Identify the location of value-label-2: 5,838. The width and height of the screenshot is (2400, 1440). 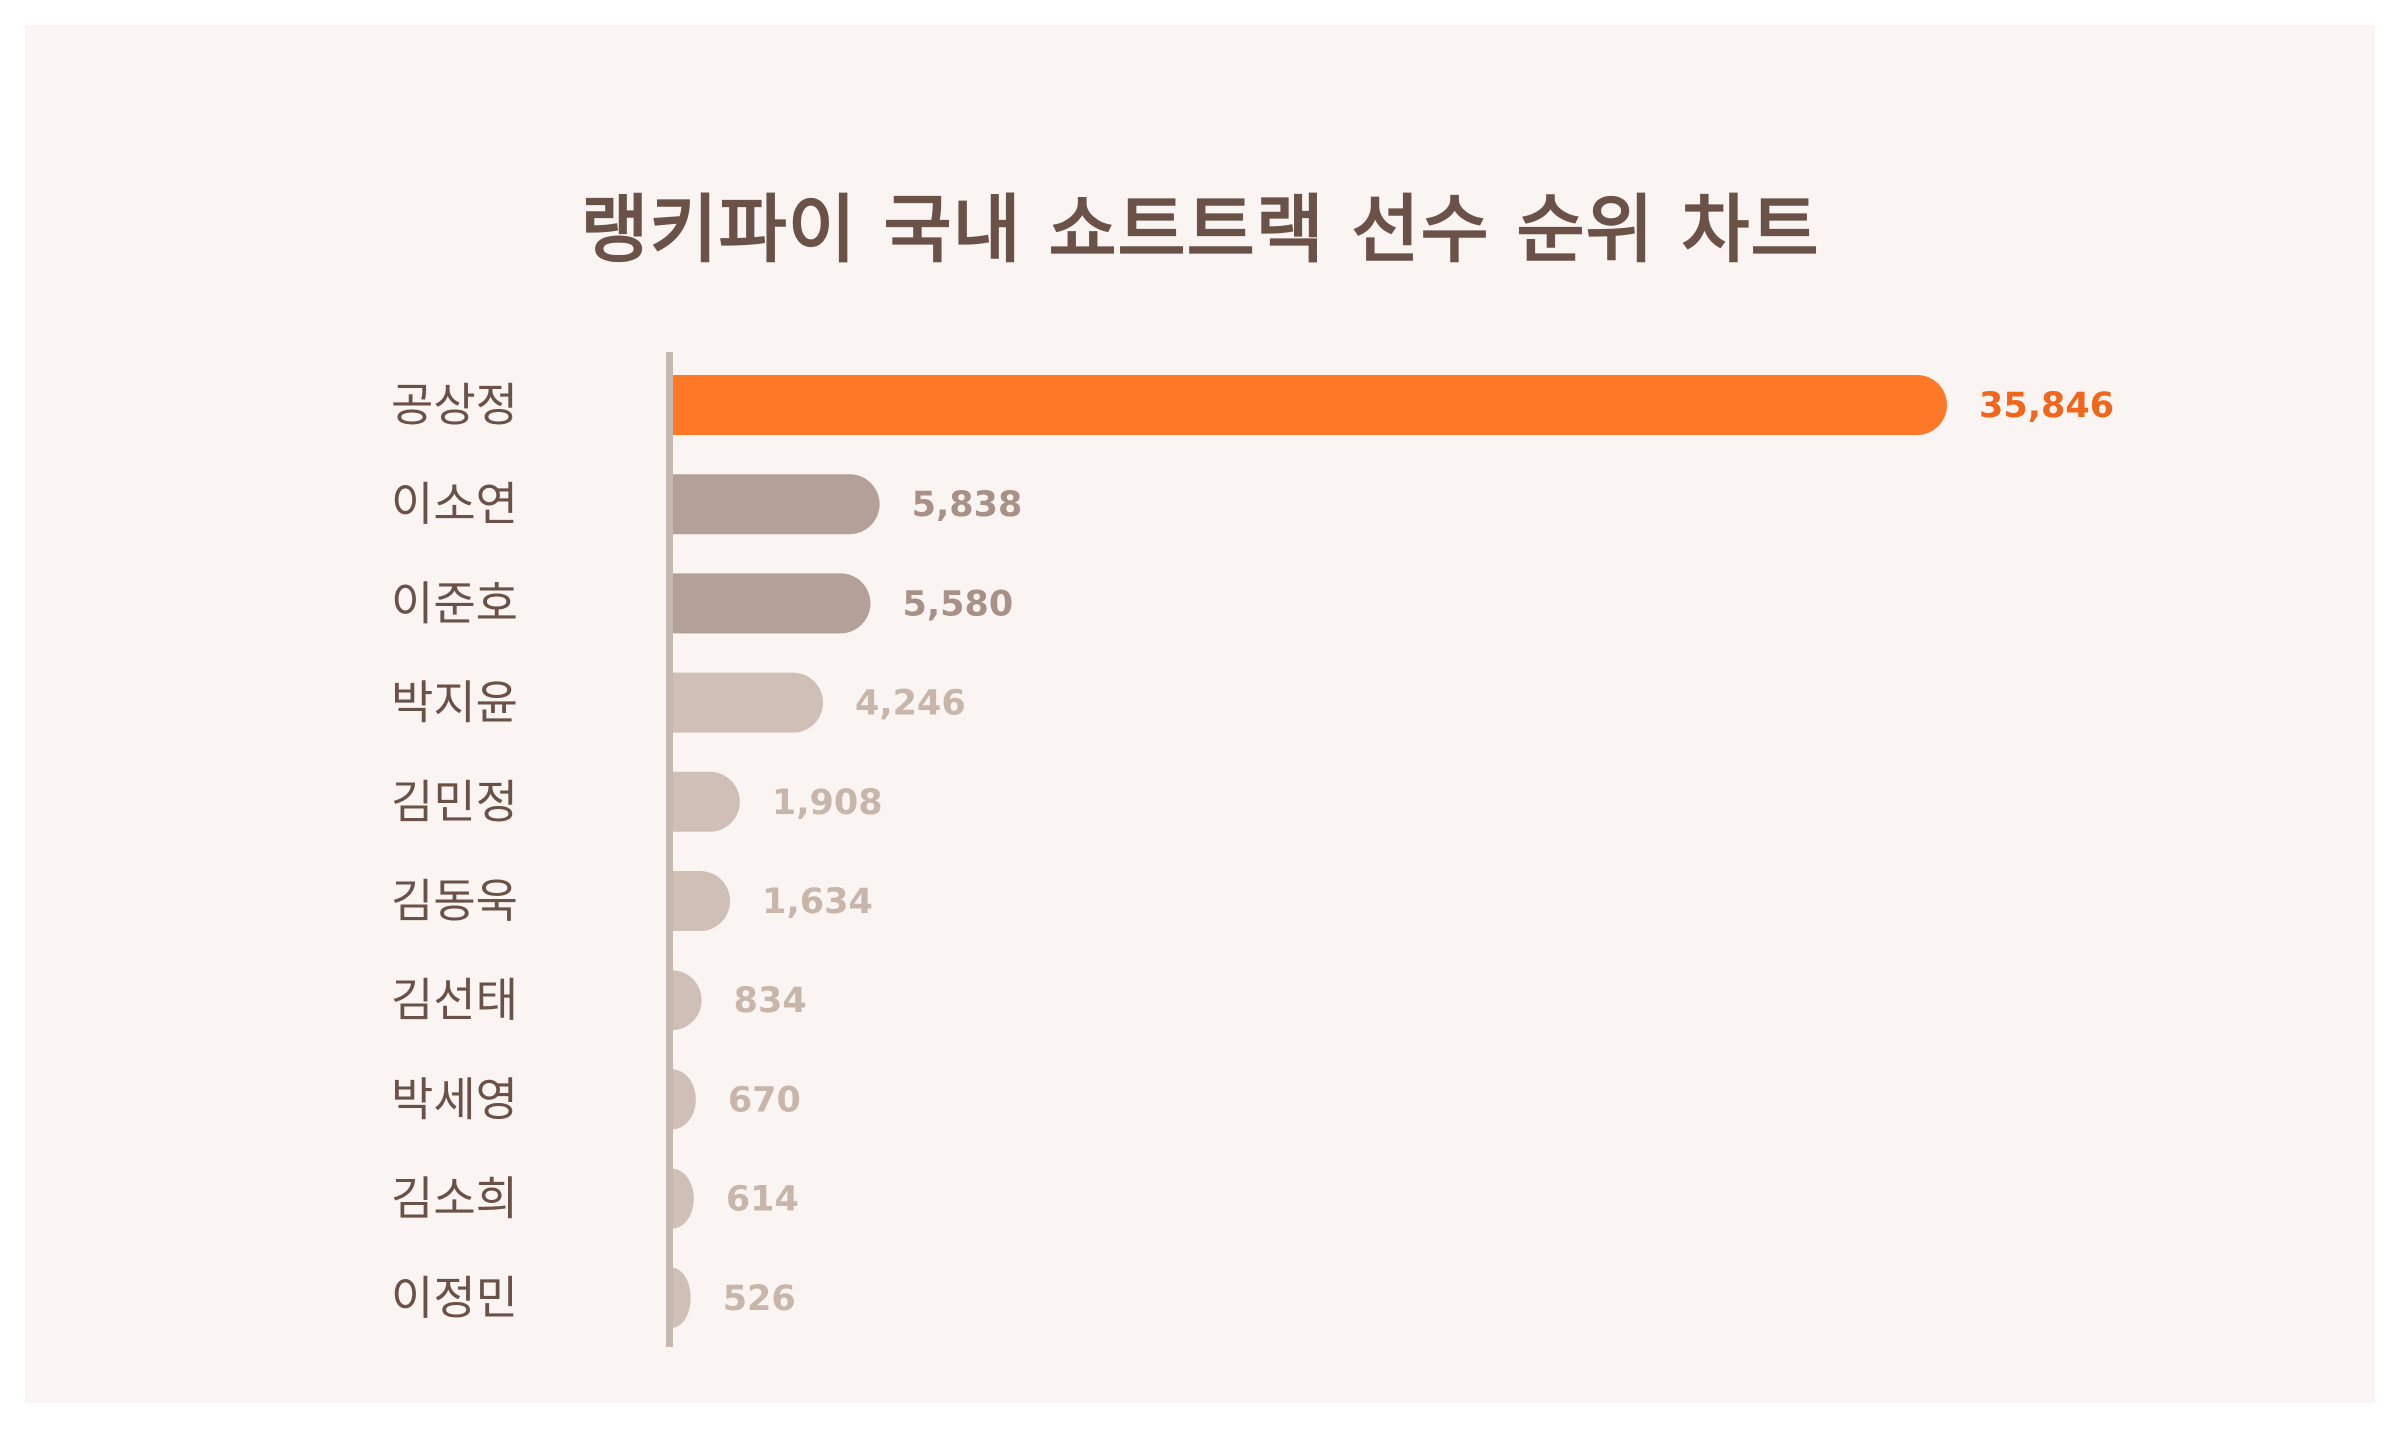
(967, 505).